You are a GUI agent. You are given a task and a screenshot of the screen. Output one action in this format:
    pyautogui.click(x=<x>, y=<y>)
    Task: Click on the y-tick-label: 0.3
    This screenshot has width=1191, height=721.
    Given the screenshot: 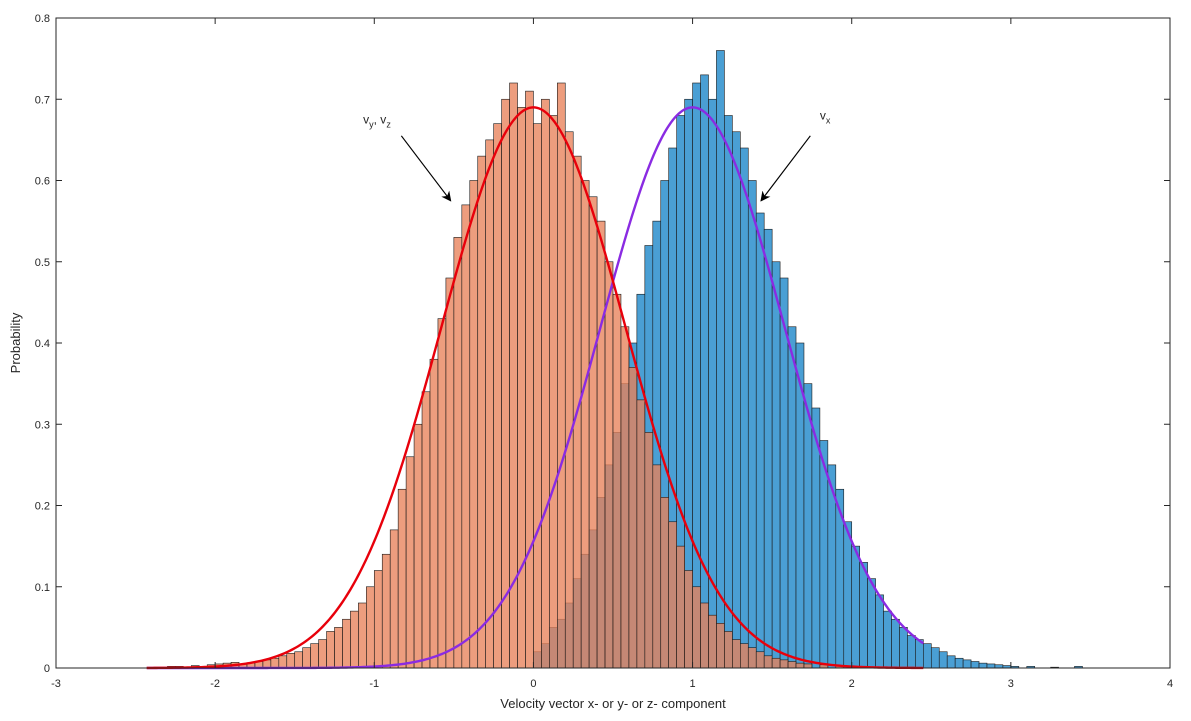 What is the action you would take?
    pyautogui.click(x=42, y=425)
    